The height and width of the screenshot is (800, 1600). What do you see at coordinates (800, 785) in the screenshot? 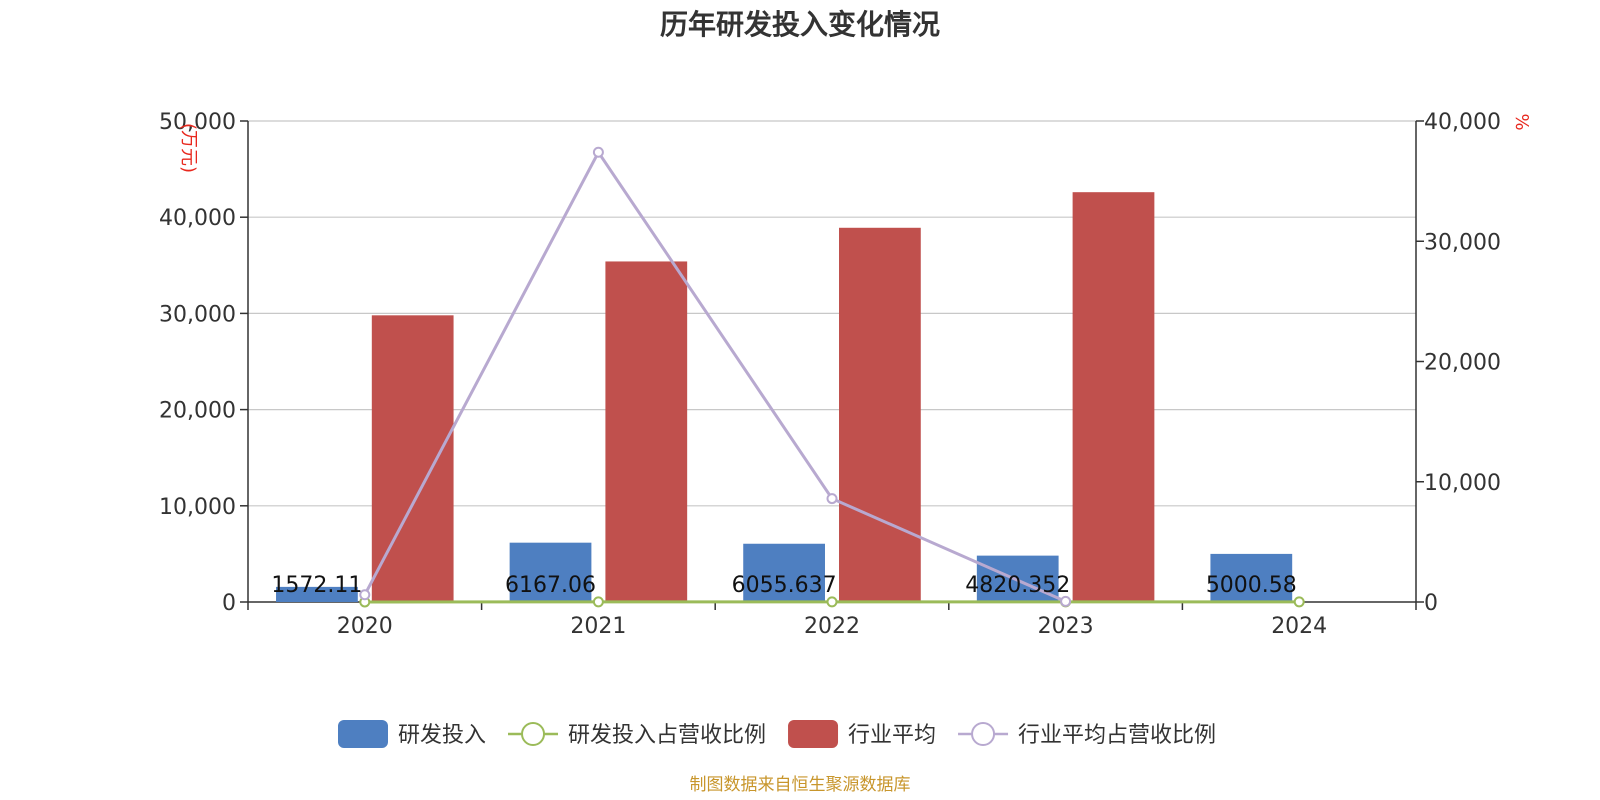
I see `source-note: 制图数据来自恒生聚源数据库` at bounding box center [800, 785].